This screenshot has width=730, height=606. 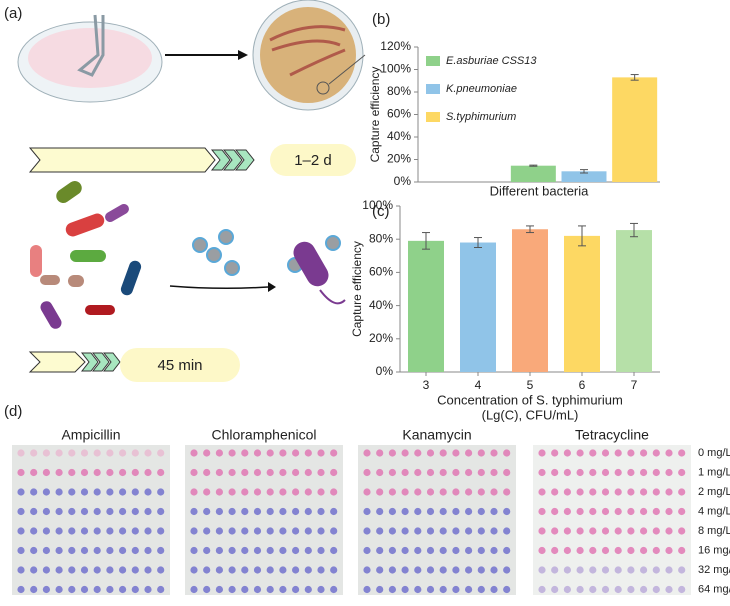 I want to click on y-tick-label: 60%, so click(x=381, y=272).